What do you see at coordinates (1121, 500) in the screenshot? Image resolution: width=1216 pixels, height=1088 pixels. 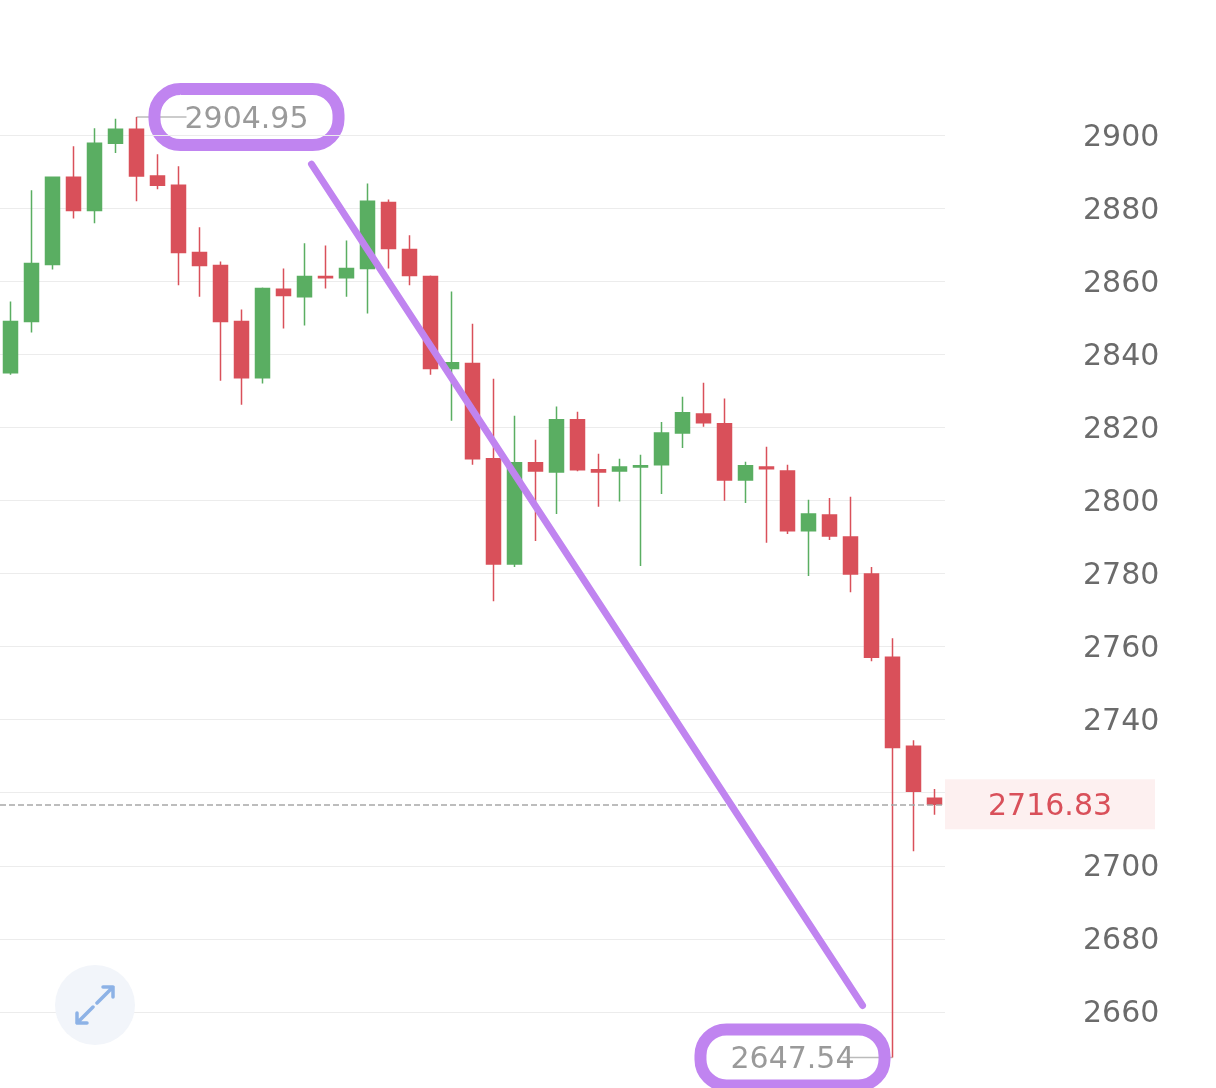 I see `y-tick-label: 2800` at bounding box center [1121, 500].